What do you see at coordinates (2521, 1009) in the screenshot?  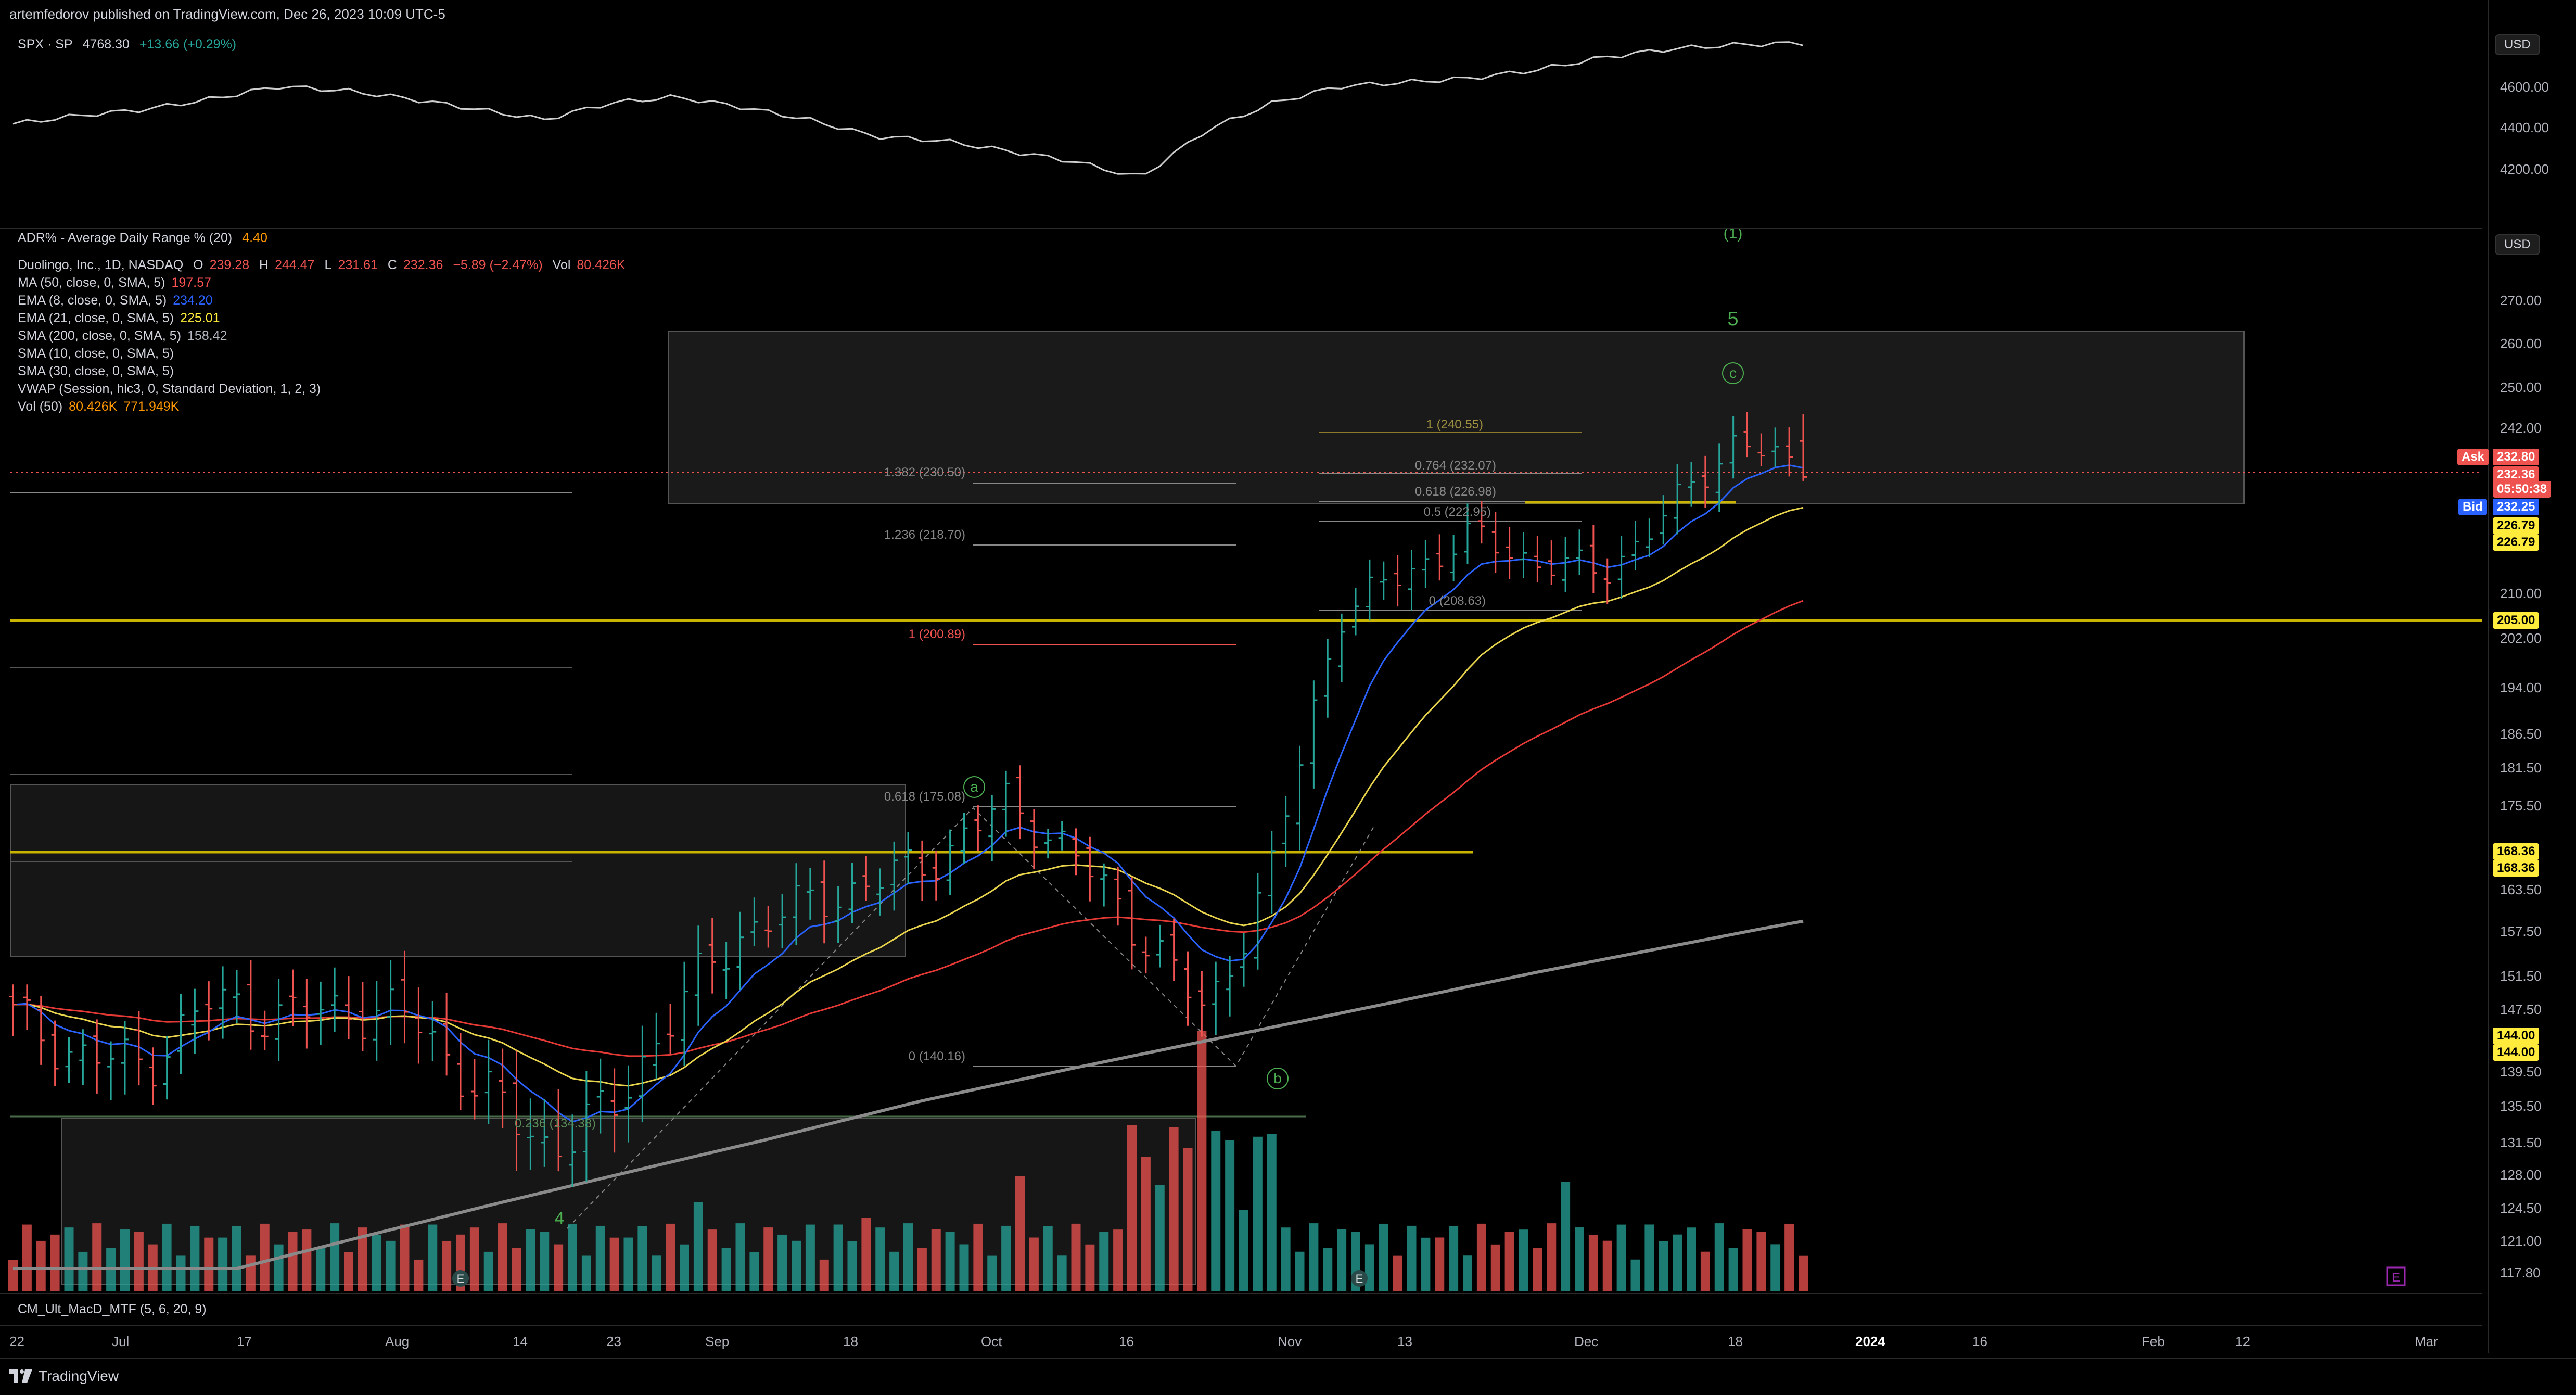 I see `price-axis-tick: 147.50` at bounding box center [2521, 1009].